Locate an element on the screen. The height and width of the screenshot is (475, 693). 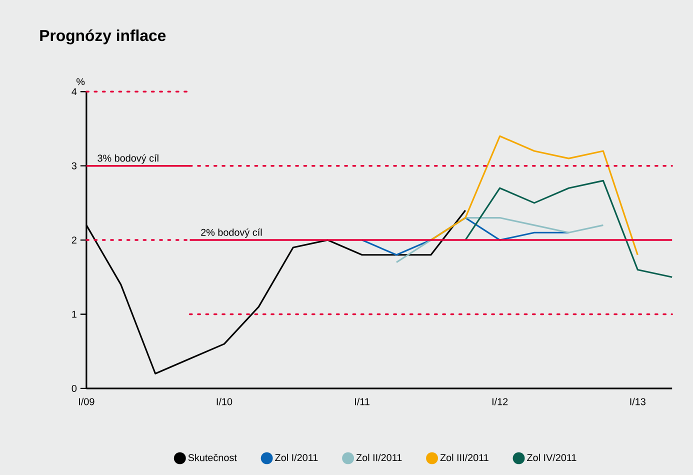
legend-label: Skutečnost is located at coordinates (212, 458).